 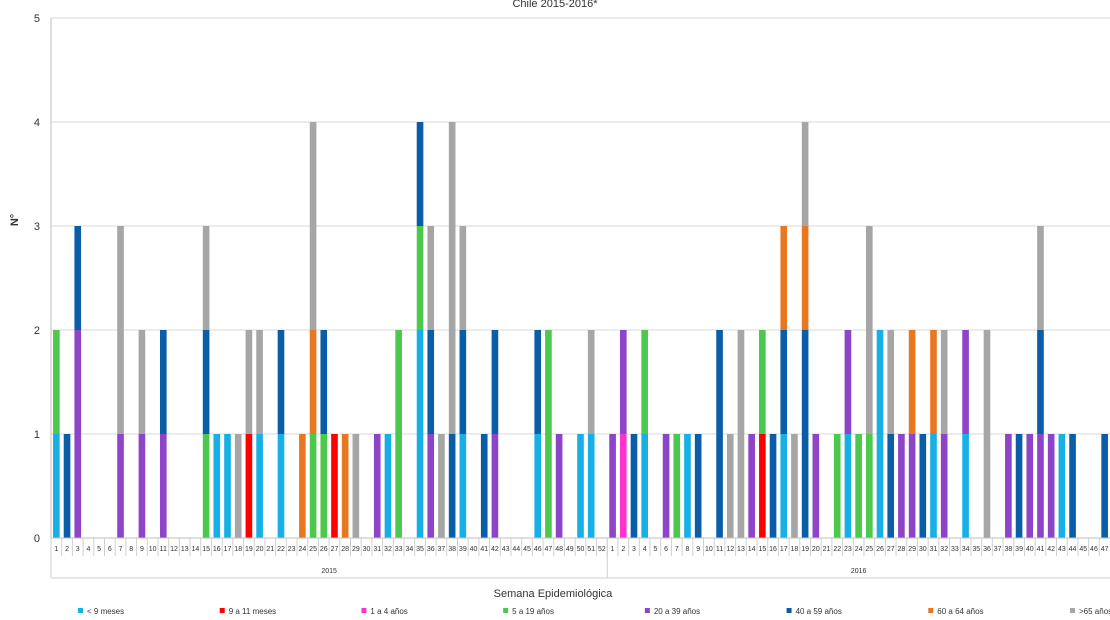 I want to click on y-tick-label: 0, so click(x=37, y=539).